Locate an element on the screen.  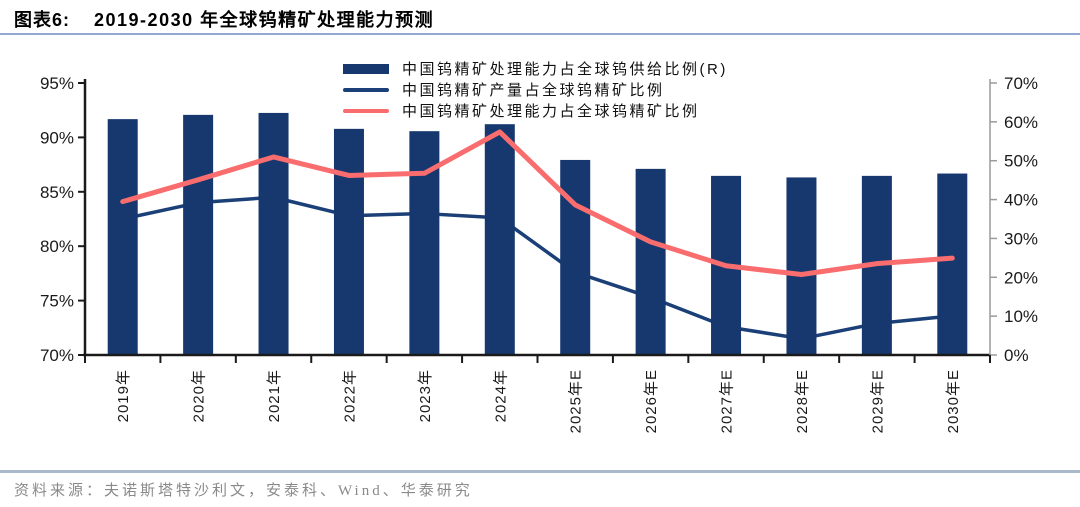
right-axis-tick-label: 20% is located at coordinates (1021, 277).